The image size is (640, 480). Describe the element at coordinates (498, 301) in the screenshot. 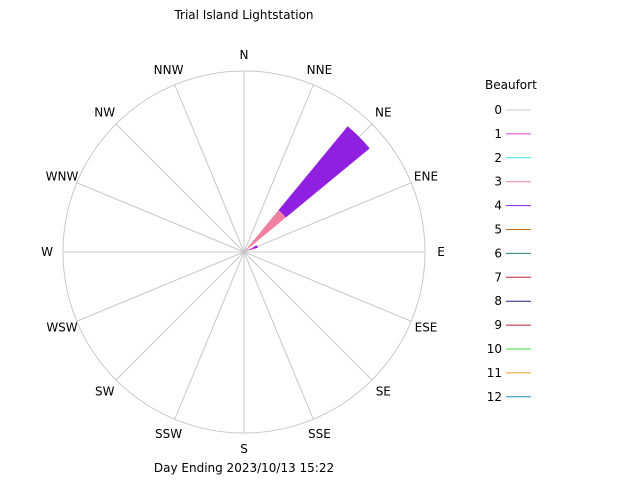

I see `legend-label-8: 8` at that location.